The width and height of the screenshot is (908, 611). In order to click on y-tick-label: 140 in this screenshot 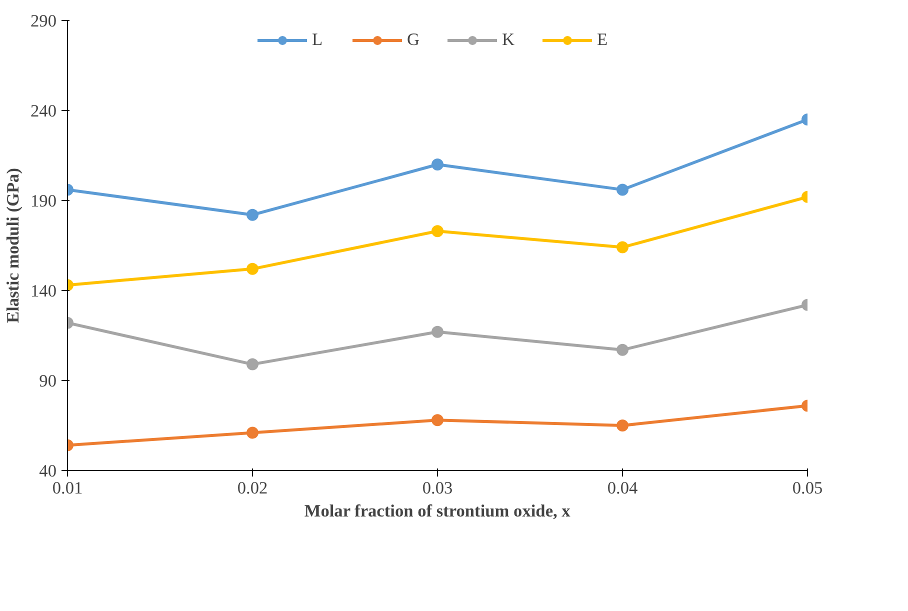, I will do `click(43, 291)`.